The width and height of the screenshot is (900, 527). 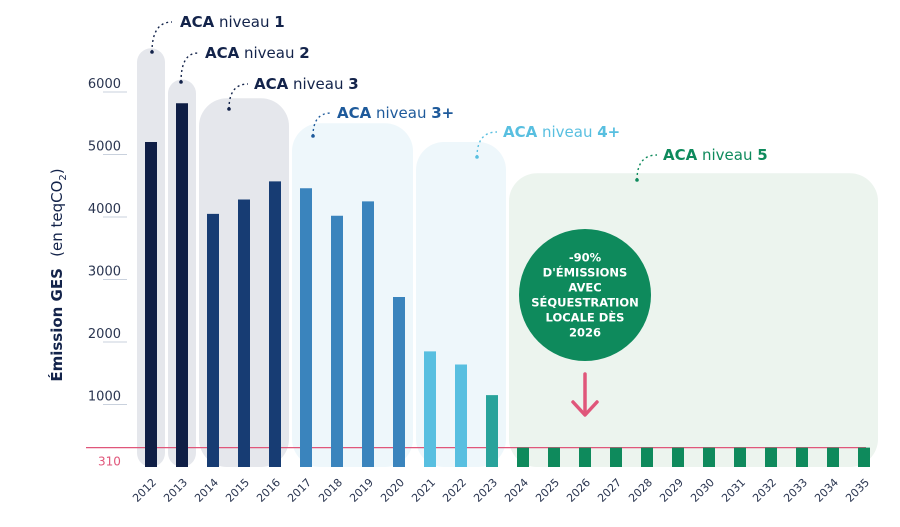 What do you see at coordinates (318, 84) in the screenshot?
I see `level-3-label-niveau: niveau` at bounding box center [318, 84].